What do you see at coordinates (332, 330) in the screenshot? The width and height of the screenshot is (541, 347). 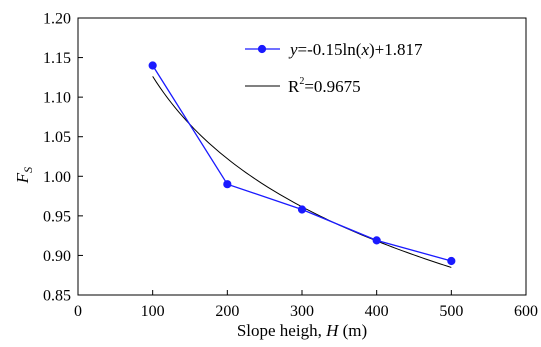 I see `x-axis-title-var: H` at bounding box center [332, 330].